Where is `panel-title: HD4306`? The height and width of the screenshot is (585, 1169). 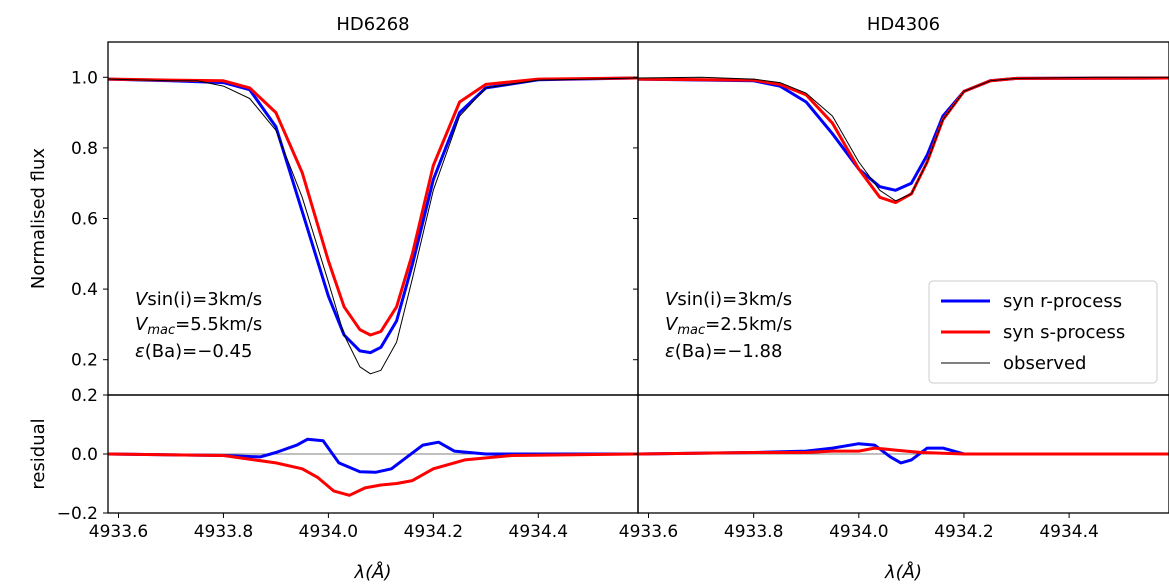
panel-title: HD4306 is located at coordinates (903, 24).